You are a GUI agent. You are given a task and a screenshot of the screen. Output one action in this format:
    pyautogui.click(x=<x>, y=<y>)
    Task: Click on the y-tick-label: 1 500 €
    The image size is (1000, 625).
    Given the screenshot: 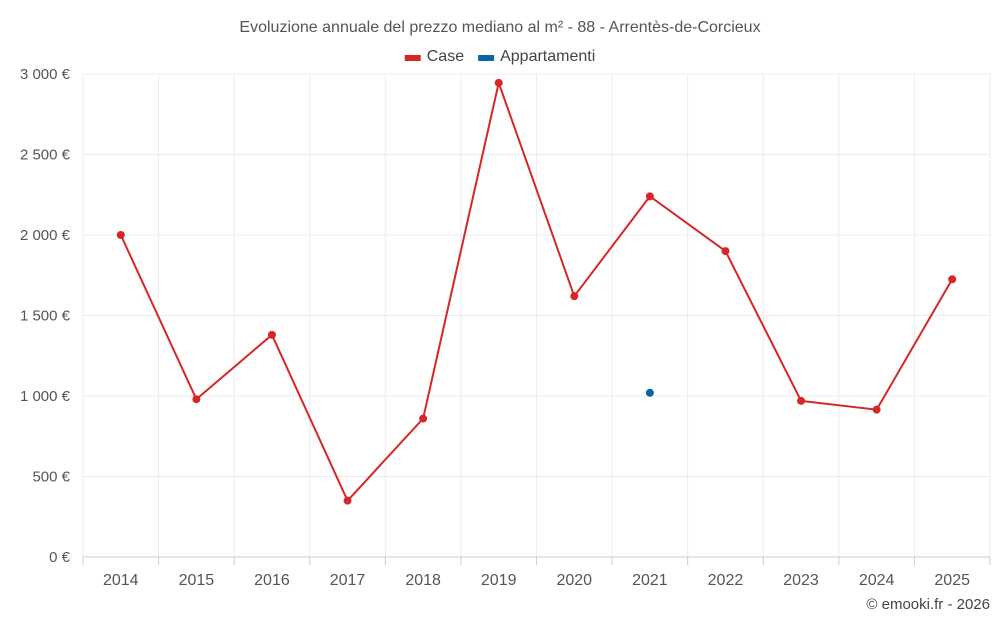 What is the action you would take?
    pyautogui.click(x=45, y=316)
    